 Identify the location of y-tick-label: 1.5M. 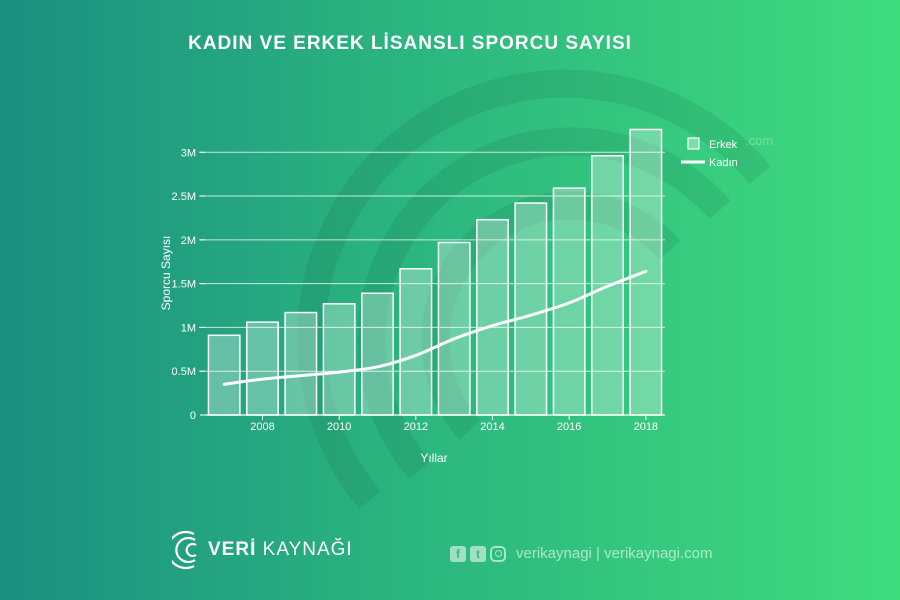
(184, 285).